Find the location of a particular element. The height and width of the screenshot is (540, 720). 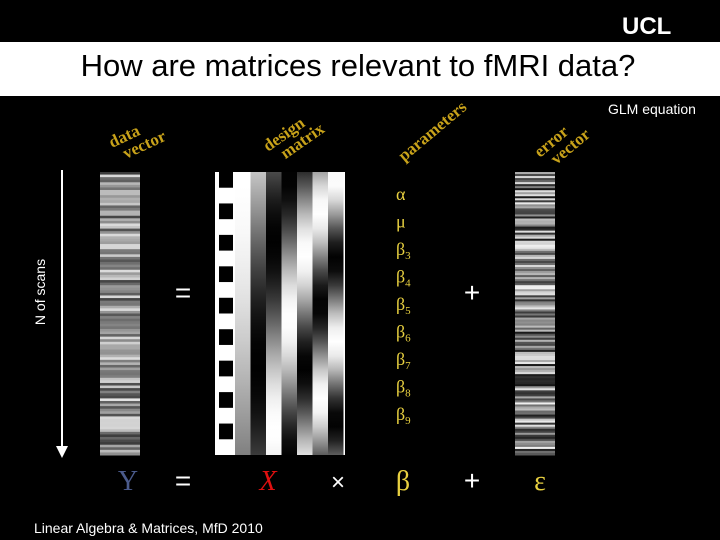

parameter-symbol: μ is located at coordinates (401, 222).